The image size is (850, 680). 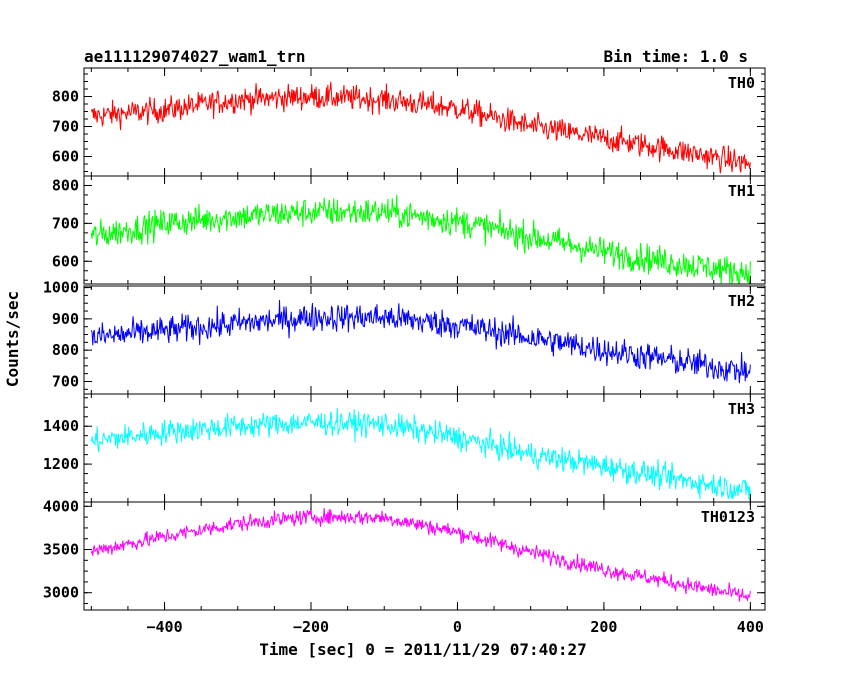 I want to click on y-tick-label: 4000, so click(x=61, y=506).